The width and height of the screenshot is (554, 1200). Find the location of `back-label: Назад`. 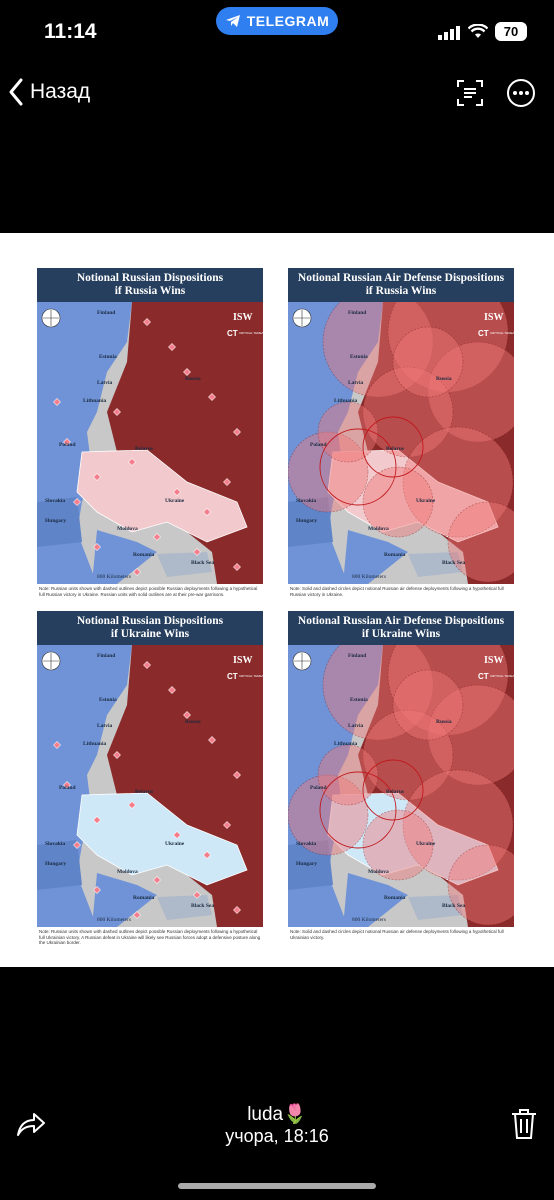

back-label: Назад is located at coordinates (60, 91).